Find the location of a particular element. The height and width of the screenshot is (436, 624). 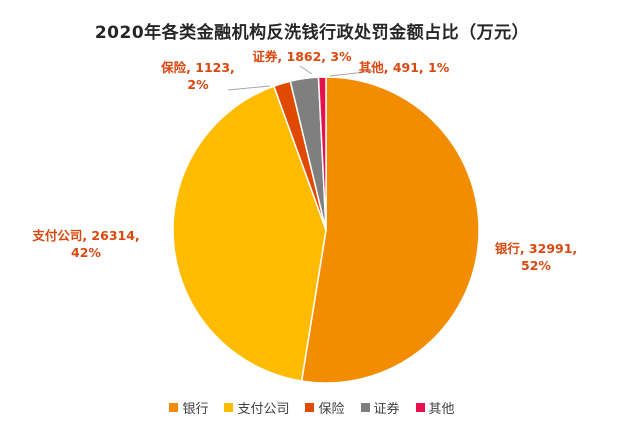

legend-item-other: 其他 is located at coordinates (435, 407).